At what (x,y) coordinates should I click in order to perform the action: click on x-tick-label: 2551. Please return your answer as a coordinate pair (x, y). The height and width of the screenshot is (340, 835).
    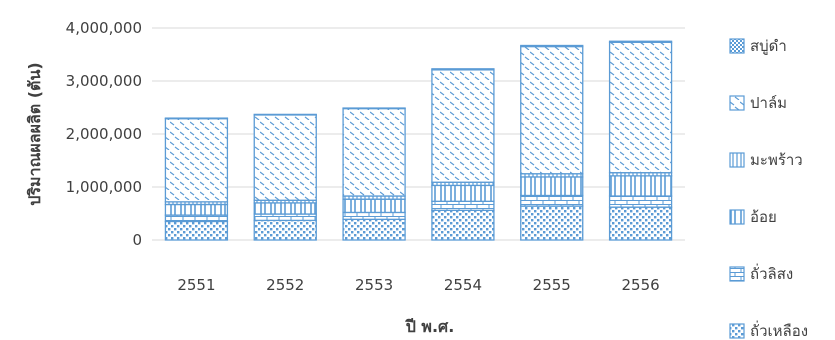
    Looking at the image, I should click on (196, 285).